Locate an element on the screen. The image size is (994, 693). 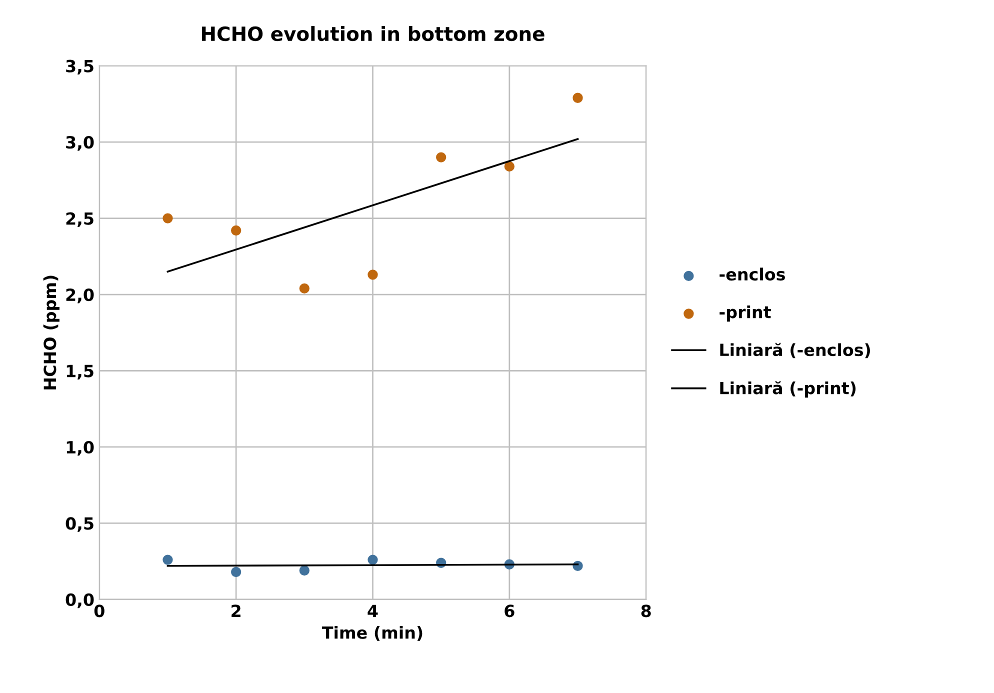
y-tick-label: 3,0 is located at coordinates (80, 143).